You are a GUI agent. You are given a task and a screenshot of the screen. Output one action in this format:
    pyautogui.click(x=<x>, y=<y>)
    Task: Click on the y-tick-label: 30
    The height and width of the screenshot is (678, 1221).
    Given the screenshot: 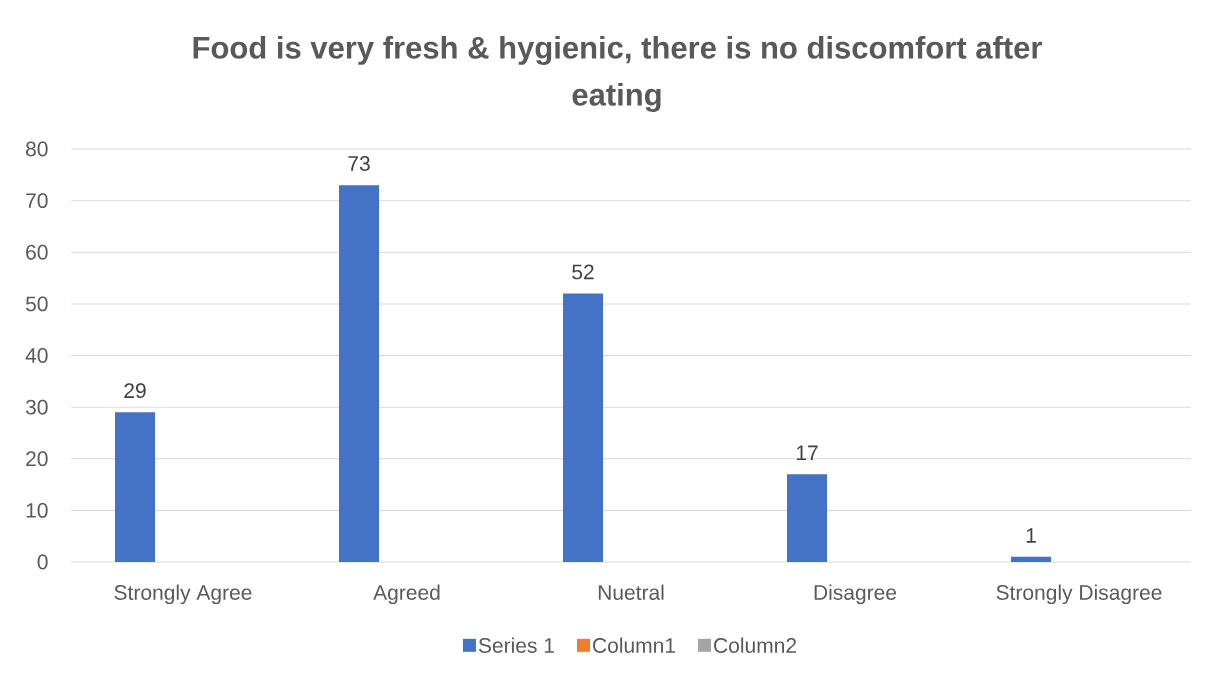 What is the action you would take?
    pyautogui.click(x=36, y=407)
    